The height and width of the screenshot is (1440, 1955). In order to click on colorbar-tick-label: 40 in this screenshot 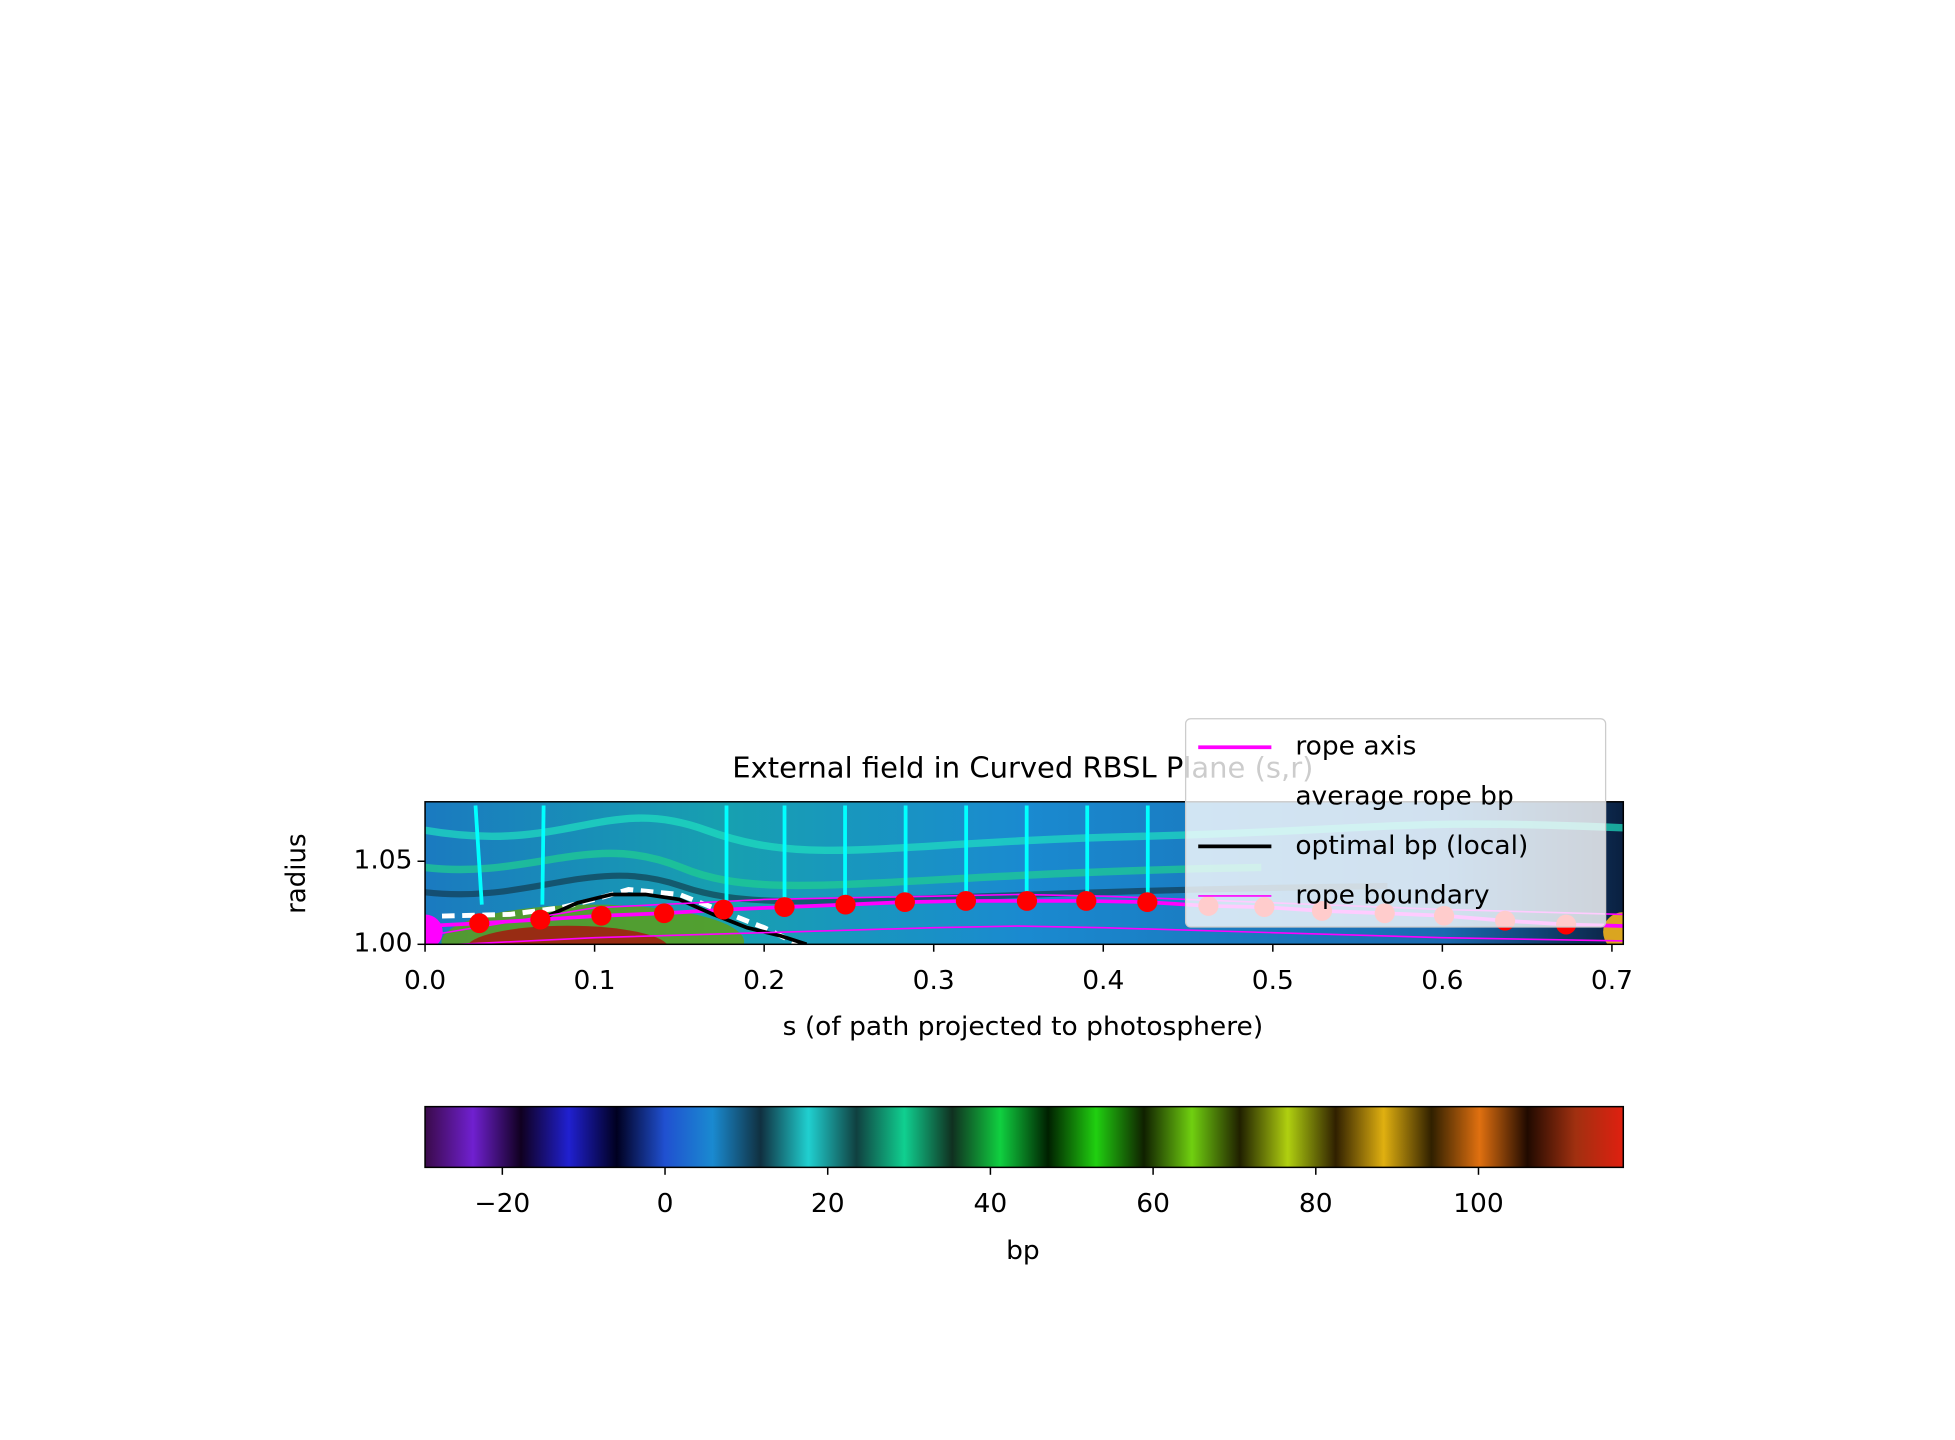, I will do `click(991, 1204)`.